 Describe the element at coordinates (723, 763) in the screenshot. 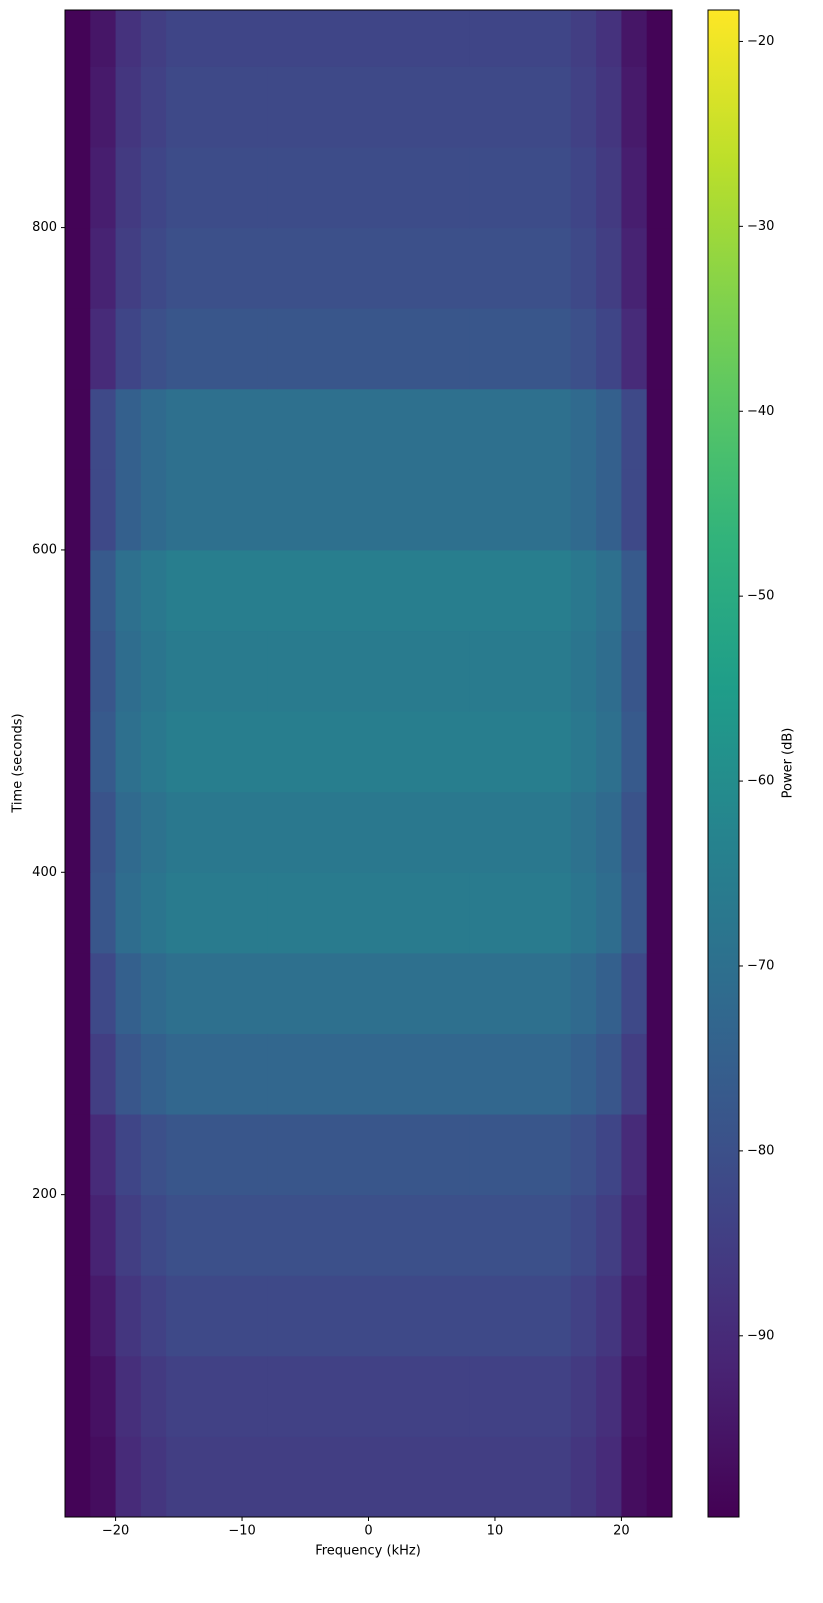

I see `colorbar` at that location.